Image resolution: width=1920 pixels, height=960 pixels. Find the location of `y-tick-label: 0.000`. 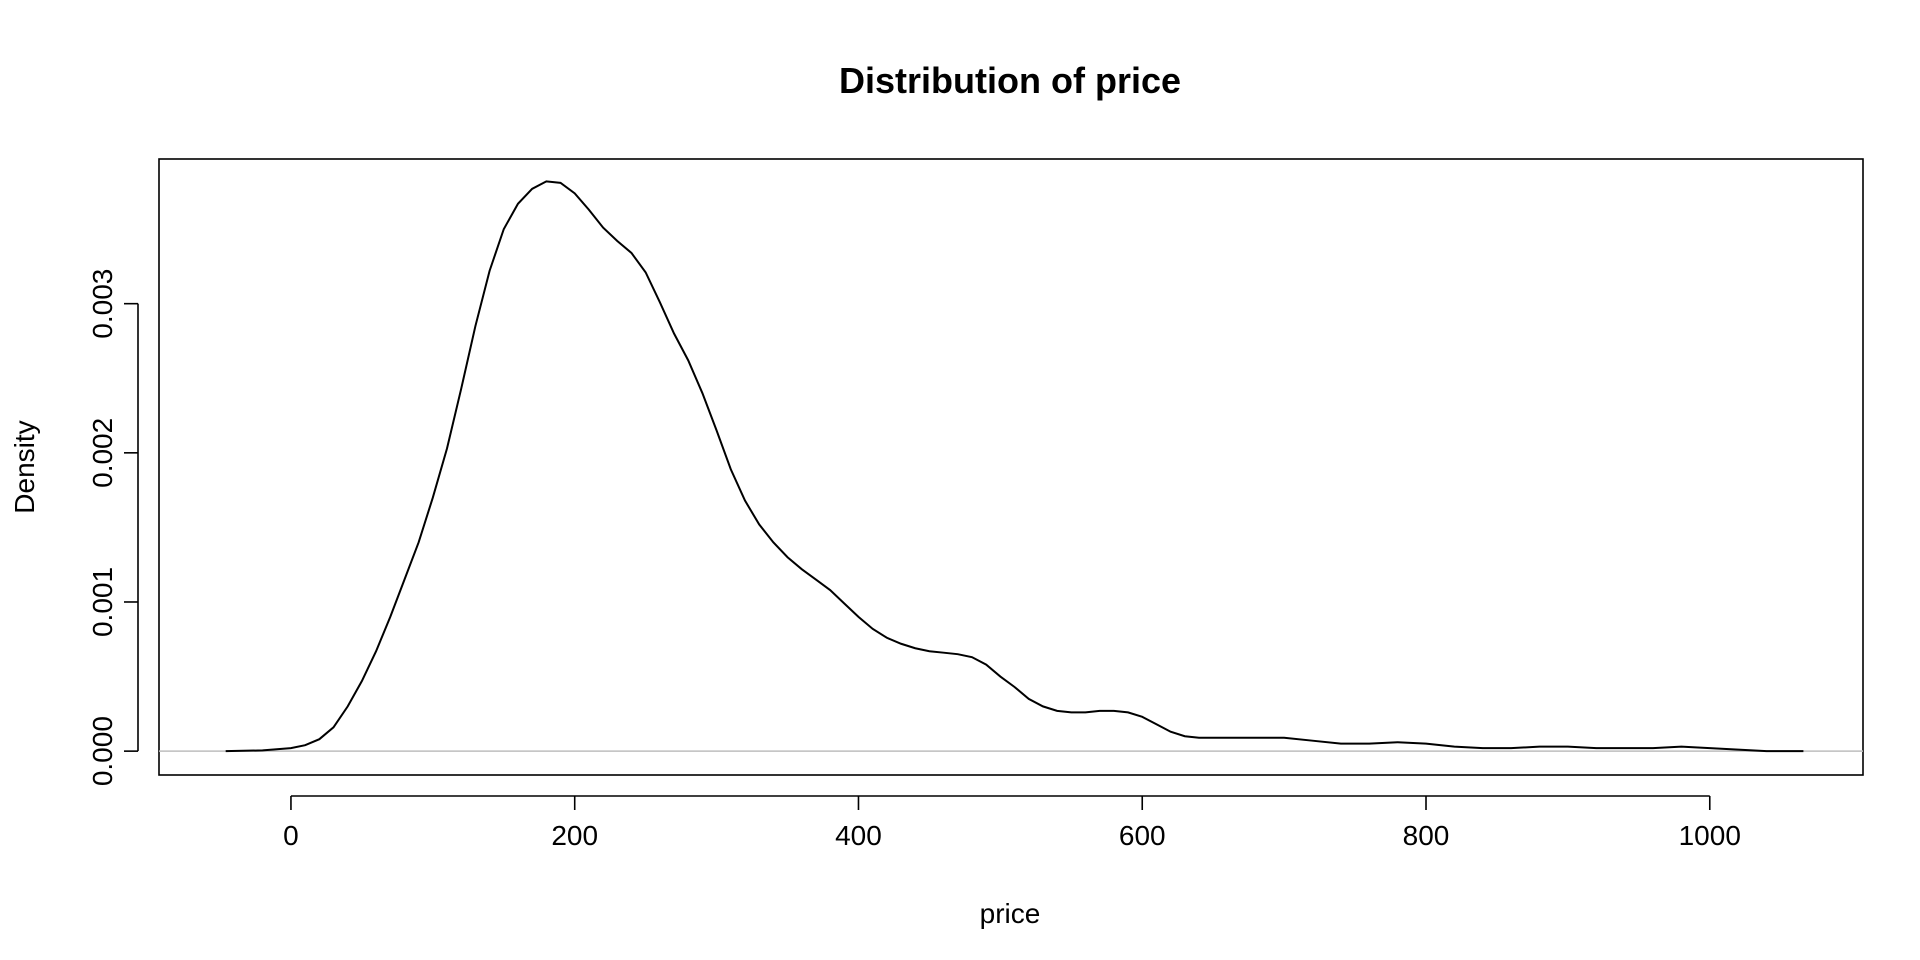

y-tick-label: 0.000 is located at coordinates (102, 751).